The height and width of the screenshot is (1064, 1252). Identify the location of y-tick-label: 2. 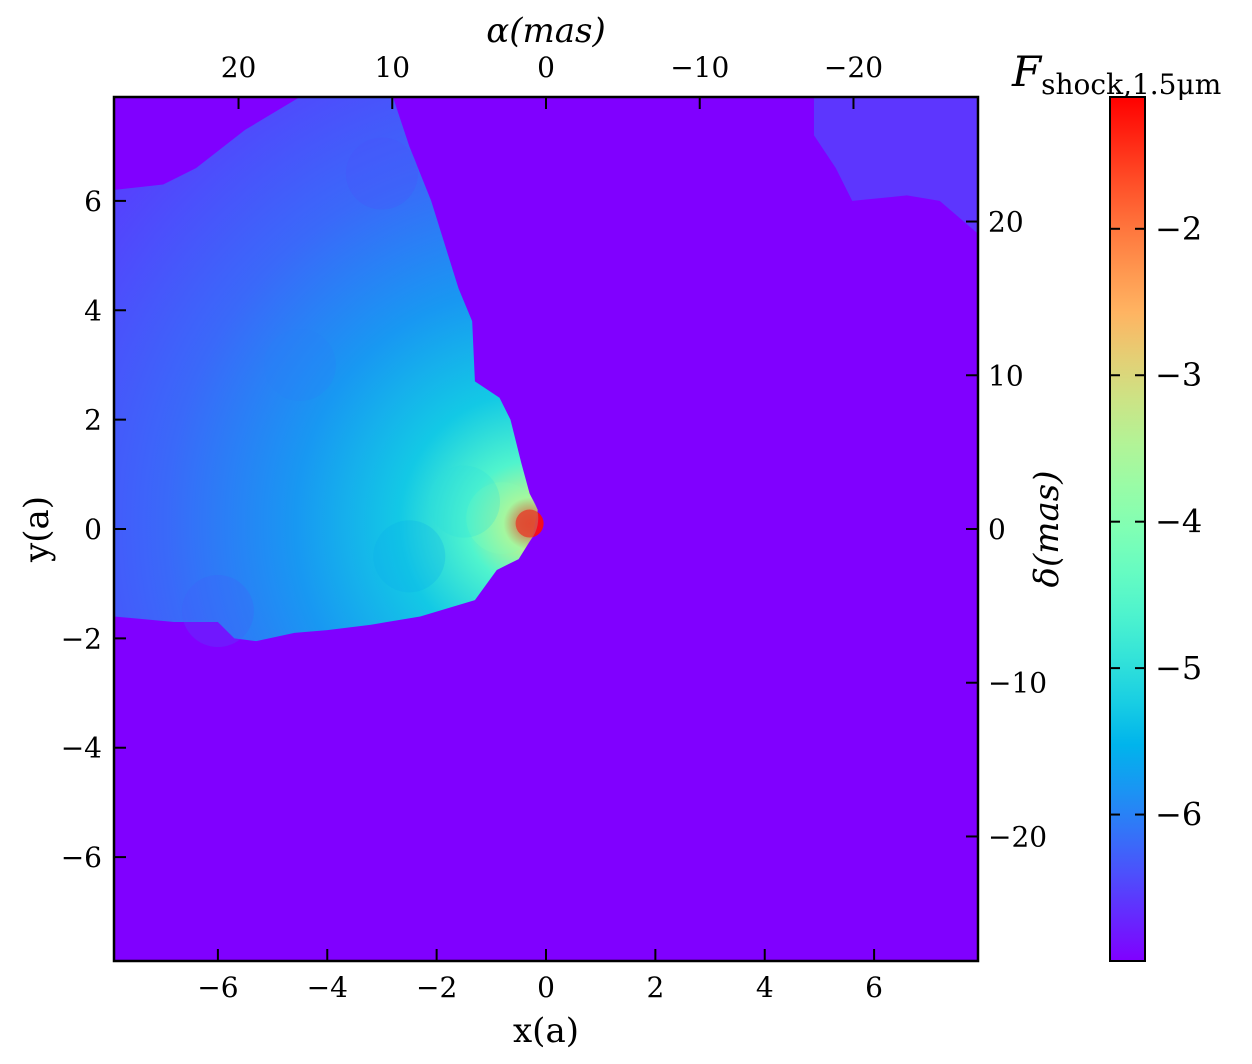
(93, 420).